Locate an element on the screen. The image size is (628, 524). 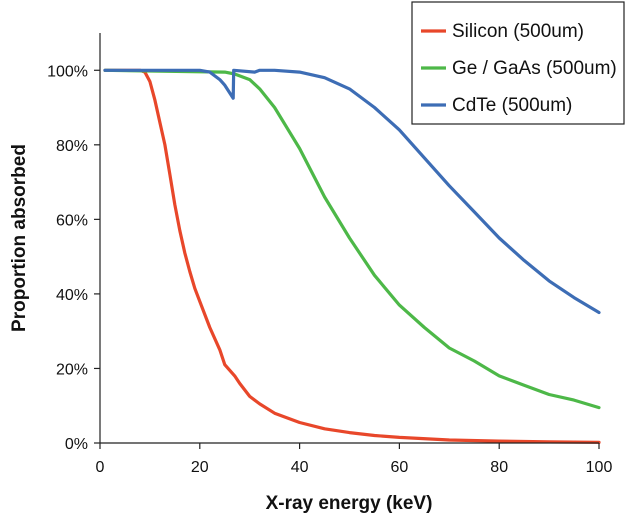
legend-label-2: CdTe (500um) is located at coordinates (512, 105).